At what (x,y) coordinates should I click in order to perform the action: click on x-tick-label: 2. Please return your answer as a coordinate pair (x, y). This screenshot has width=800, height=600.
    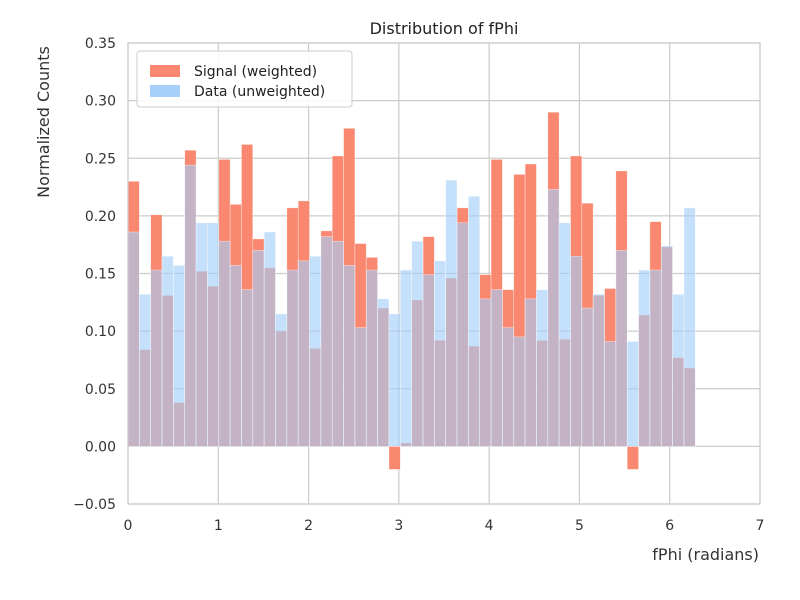
    Looking at the image, I should click on (308, 526).